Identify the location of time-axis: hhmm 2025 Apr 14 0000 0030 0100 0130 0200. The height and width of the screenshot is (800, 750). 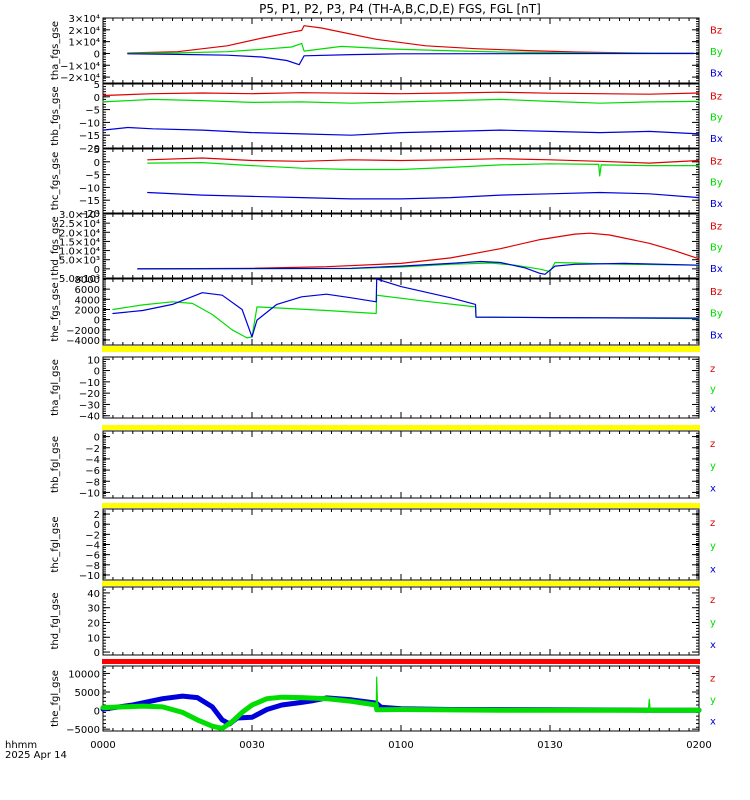
(358, 750).